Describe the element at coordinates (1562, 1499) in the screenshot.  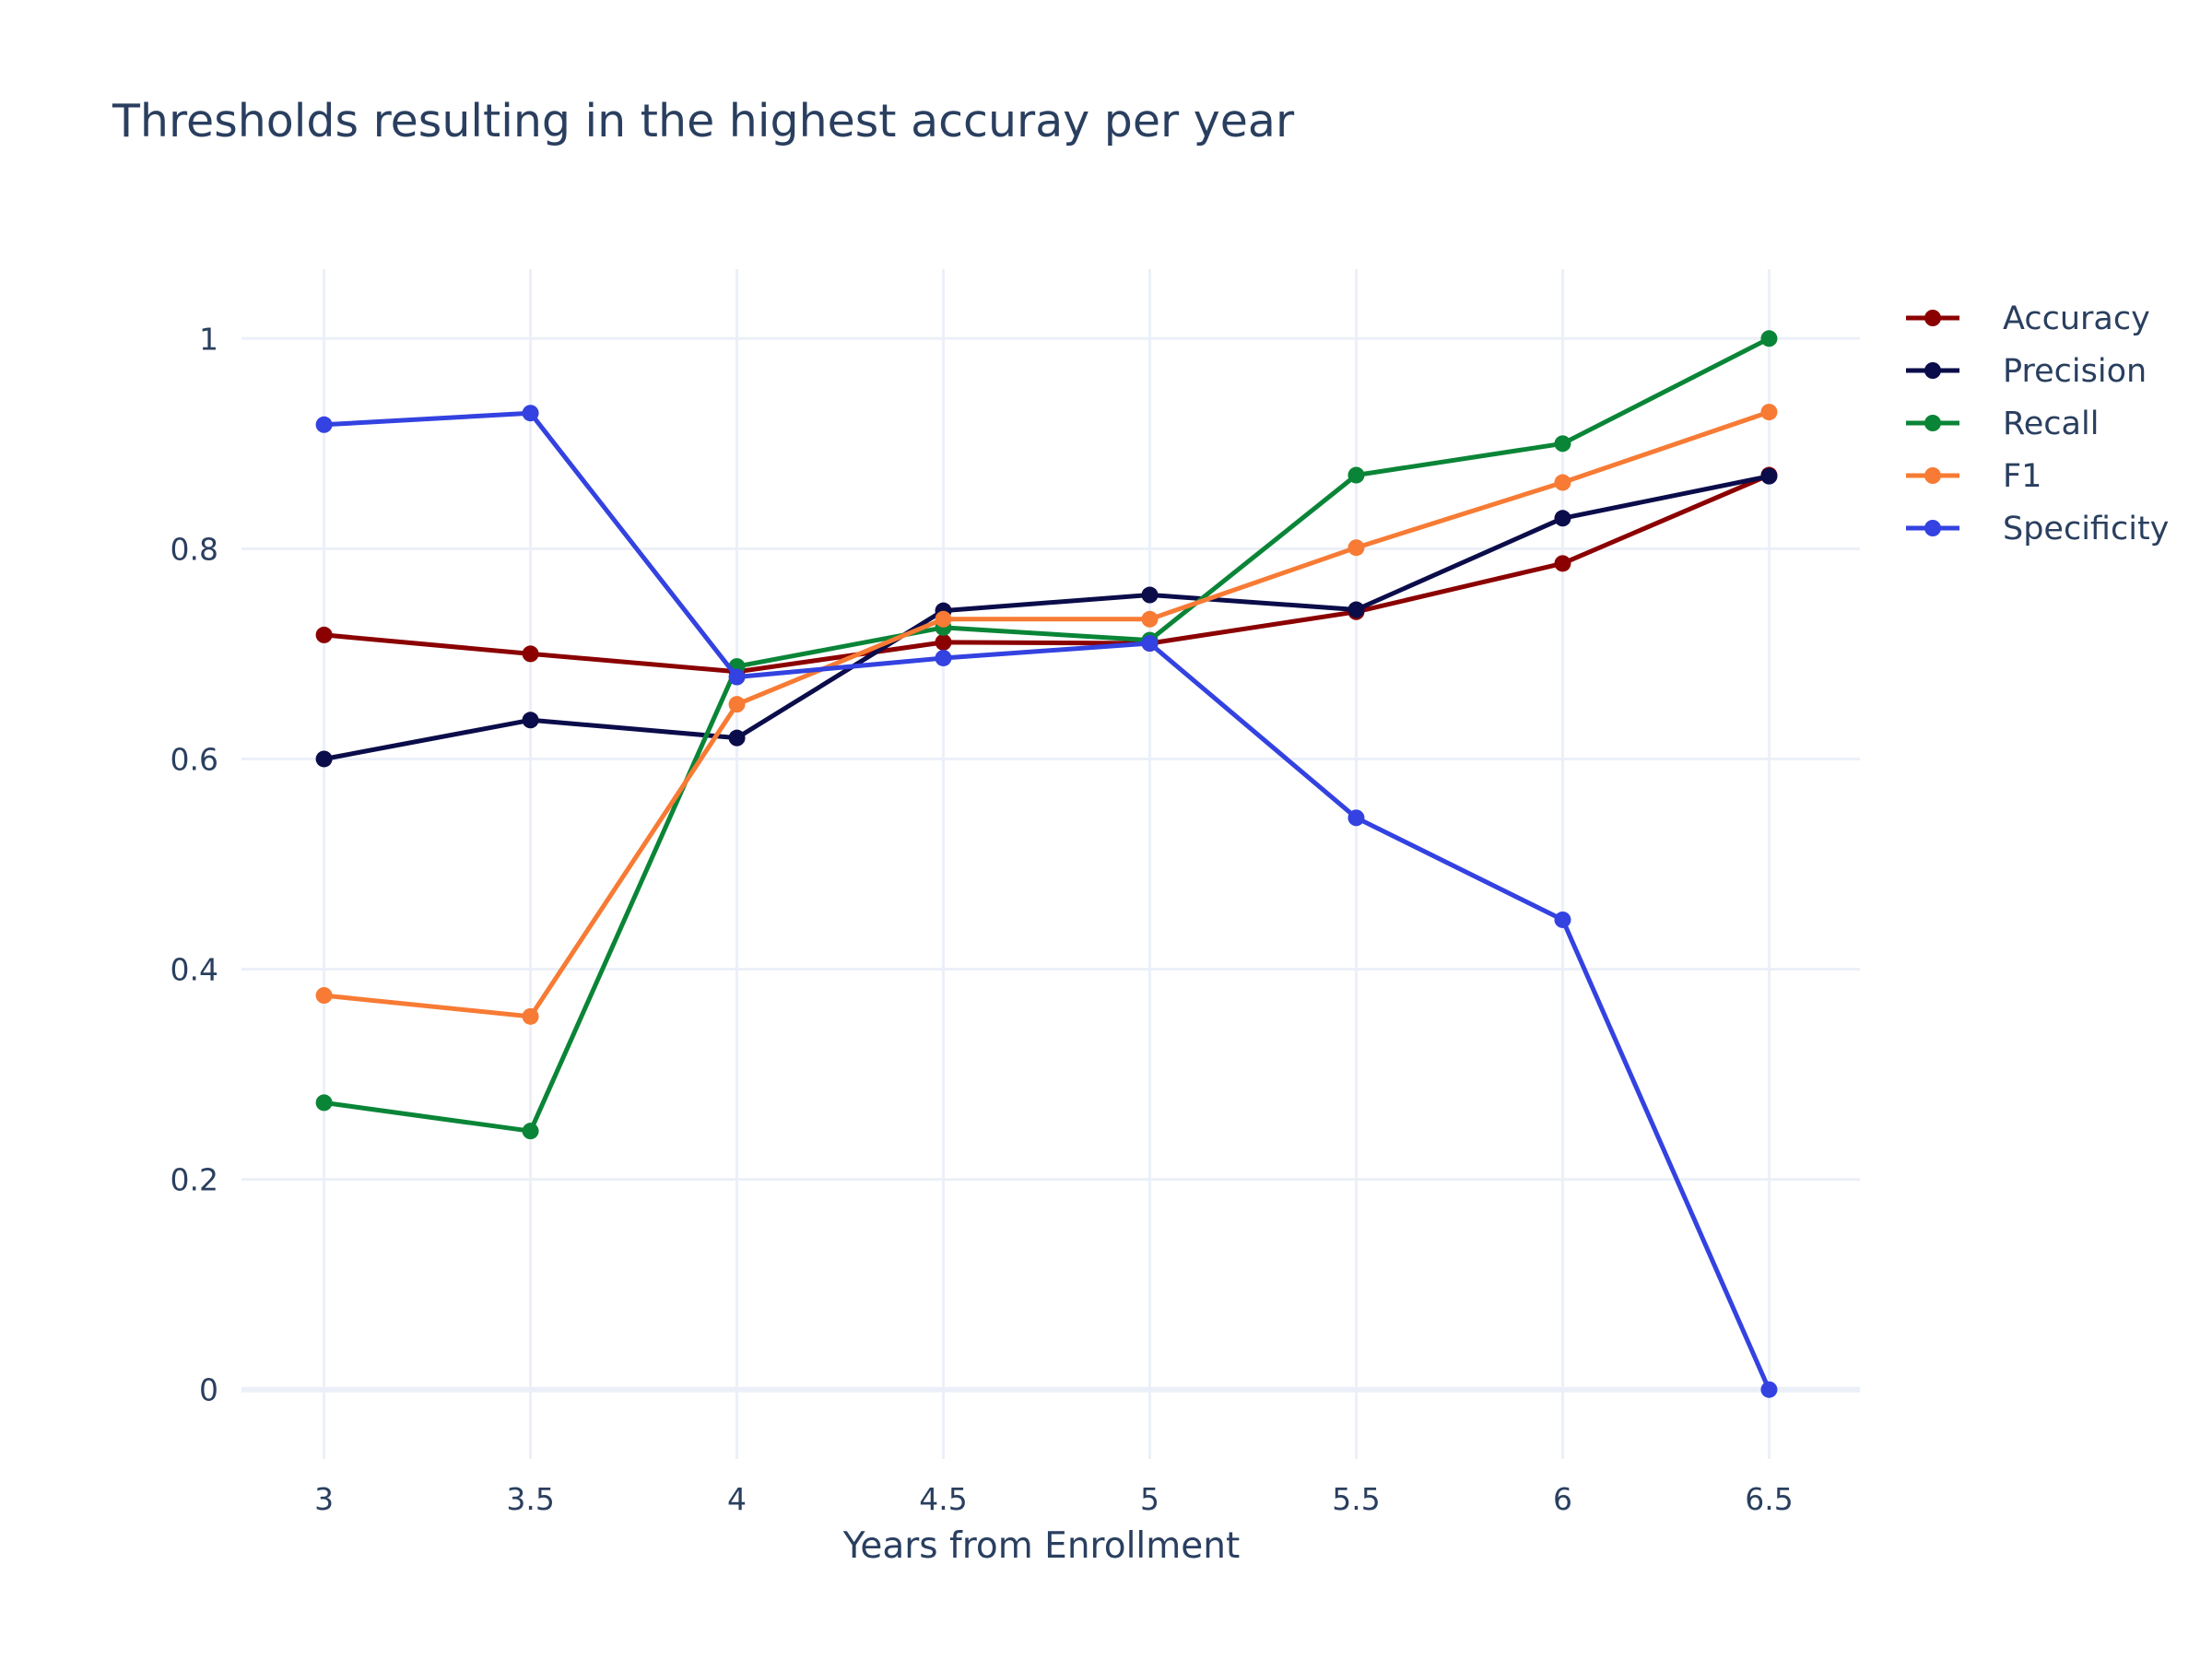
I see `x-tick-label: 6` at that location.